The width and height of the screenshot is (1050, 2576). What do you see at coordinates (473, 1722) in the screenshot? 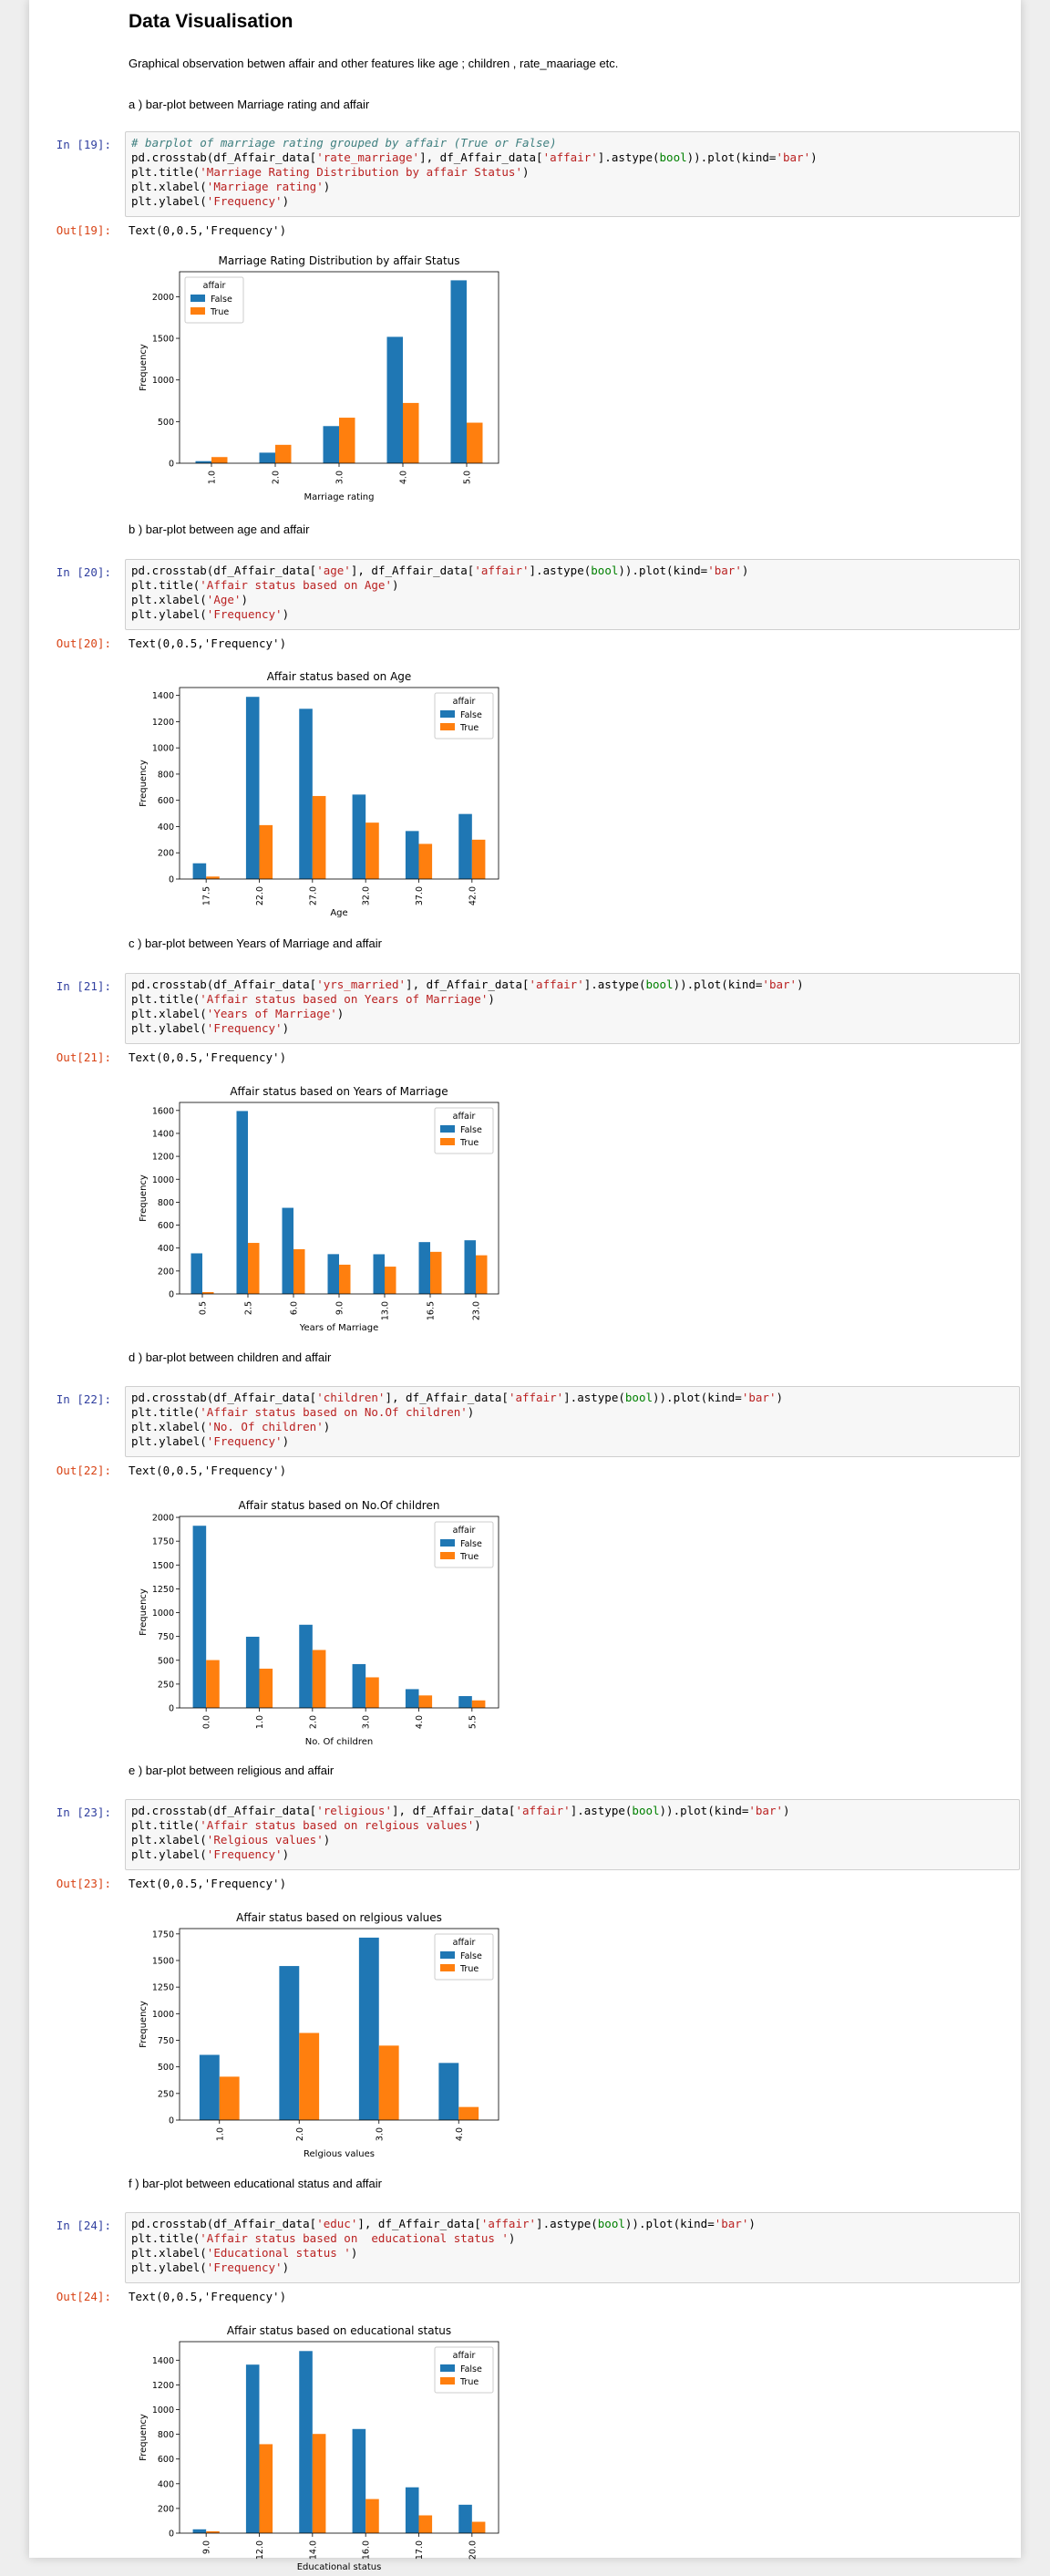
I see `x-tick-label: 5.5` at bounding box center [473, 1722].